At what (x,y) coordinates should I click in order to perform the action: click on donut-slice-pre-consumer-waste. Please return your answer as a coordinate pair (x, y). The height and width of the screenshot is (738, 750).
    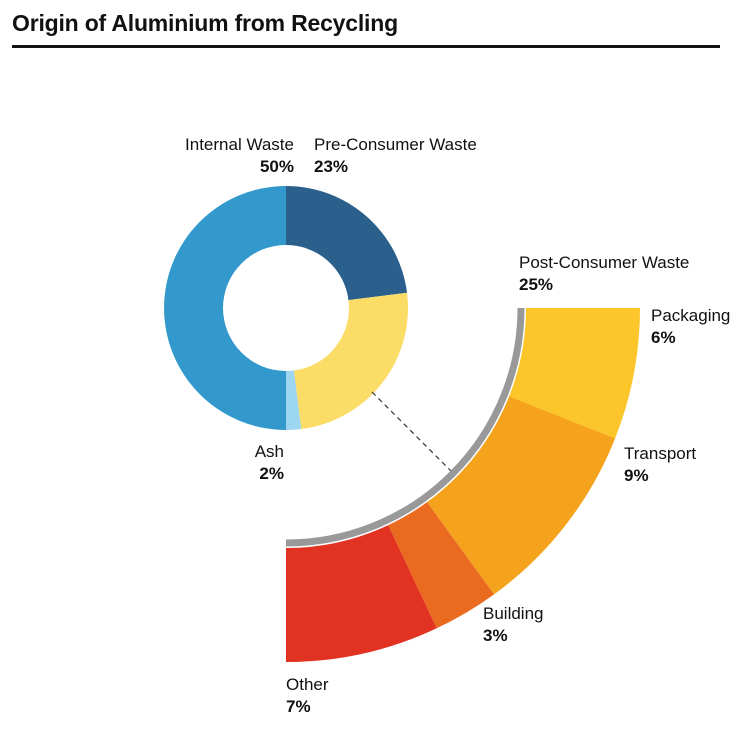
    Looking at the image, I should click on (347, 243).